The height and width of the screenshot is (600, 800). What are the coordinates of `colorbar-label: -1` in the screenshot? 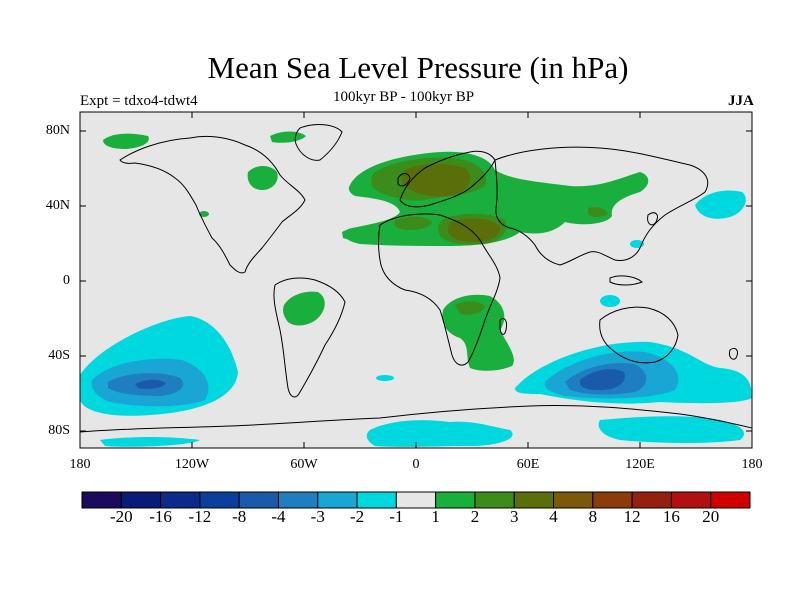 It's located at (396, 516).